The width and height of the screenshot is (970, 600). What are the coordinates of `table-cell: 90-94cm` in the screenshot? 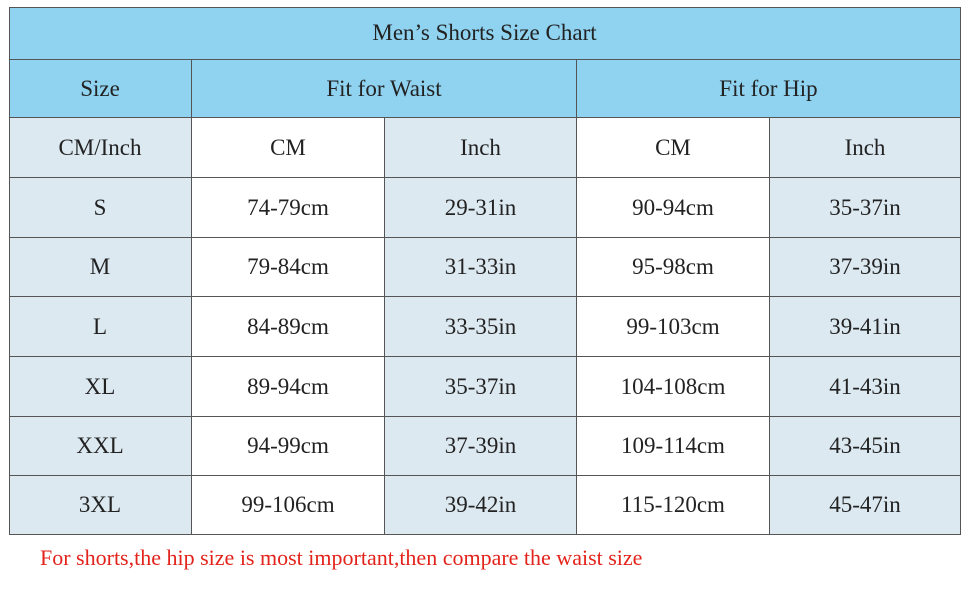 It's located at (673, 208).